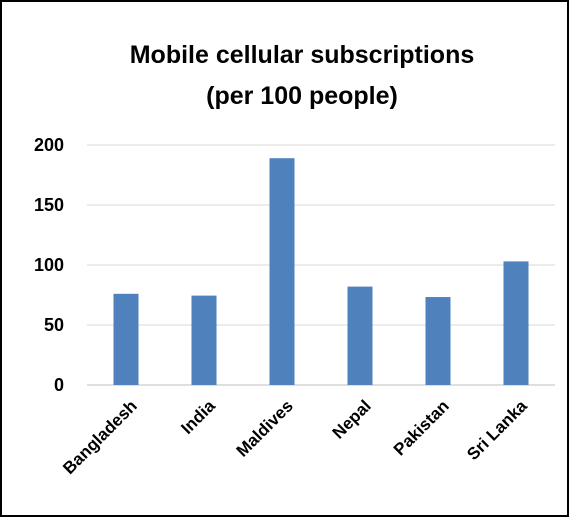  Describe the element at coordinates (302, 55) in the screenshot. I see `chart-title-line-1: Mobile cellular subscriptions` at that location.